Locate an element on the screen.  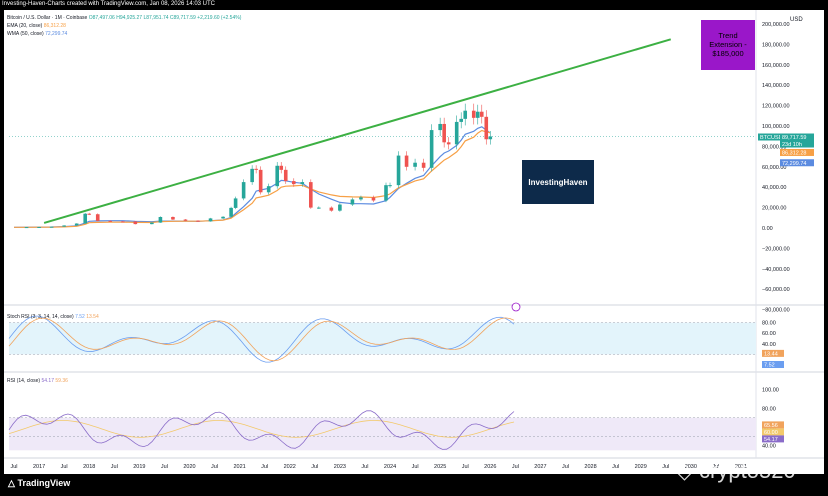
time-tick-label: 2022 is located at coordinates (290, 467).